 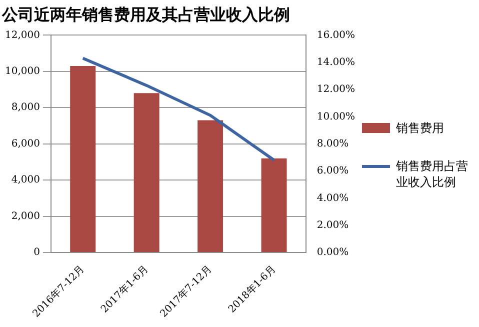 I want to click on y2-tick-label: 8.00%, so click(x=332, y=144).